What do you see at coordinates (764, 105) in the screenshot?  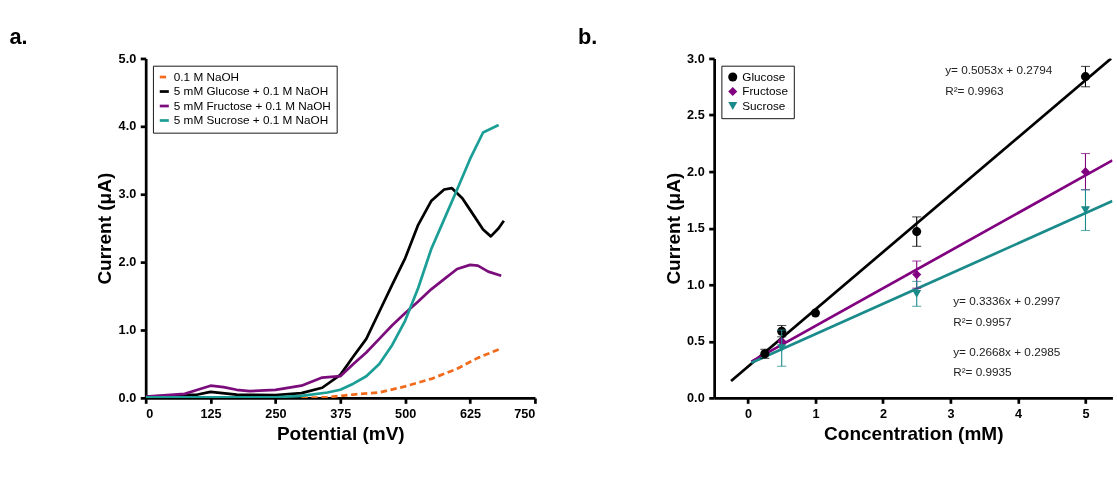 I see `legend-label: Sucrose` at bounding box center [764, 105].